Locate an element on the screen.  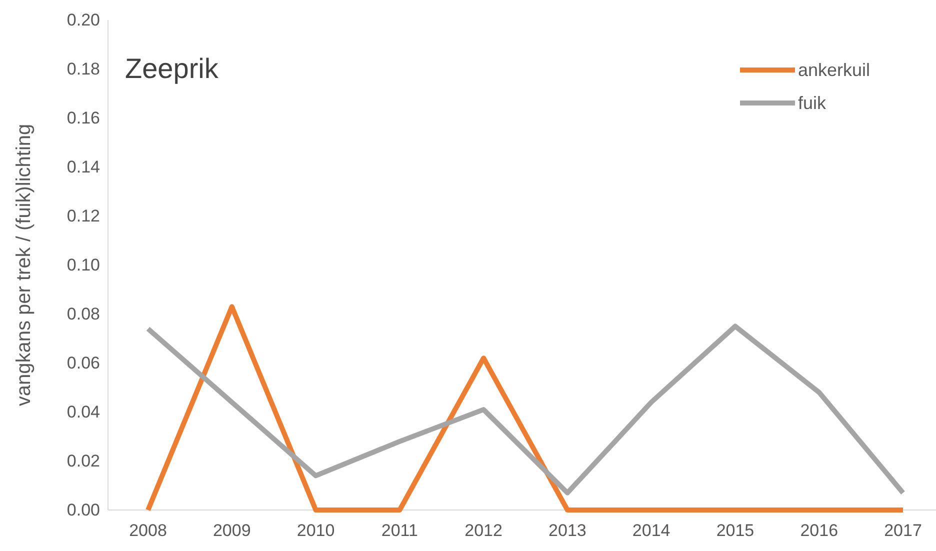
y-tick-label: 0.00 is located at coordinates (83, 510).